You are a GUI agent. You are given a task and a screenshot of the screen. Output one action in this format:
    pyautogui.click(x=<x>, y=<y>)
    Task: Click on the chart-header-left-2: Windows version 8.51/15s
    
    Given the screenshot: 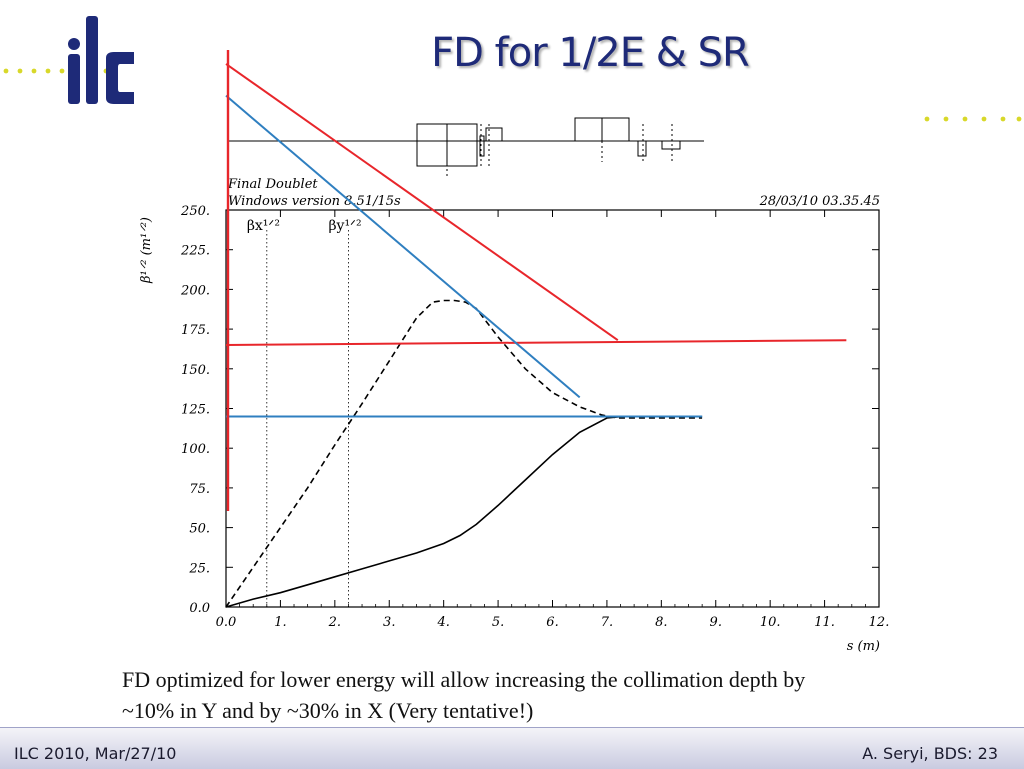 What is the action you would take?
    pyautogui.click(x=314, y=201)
    